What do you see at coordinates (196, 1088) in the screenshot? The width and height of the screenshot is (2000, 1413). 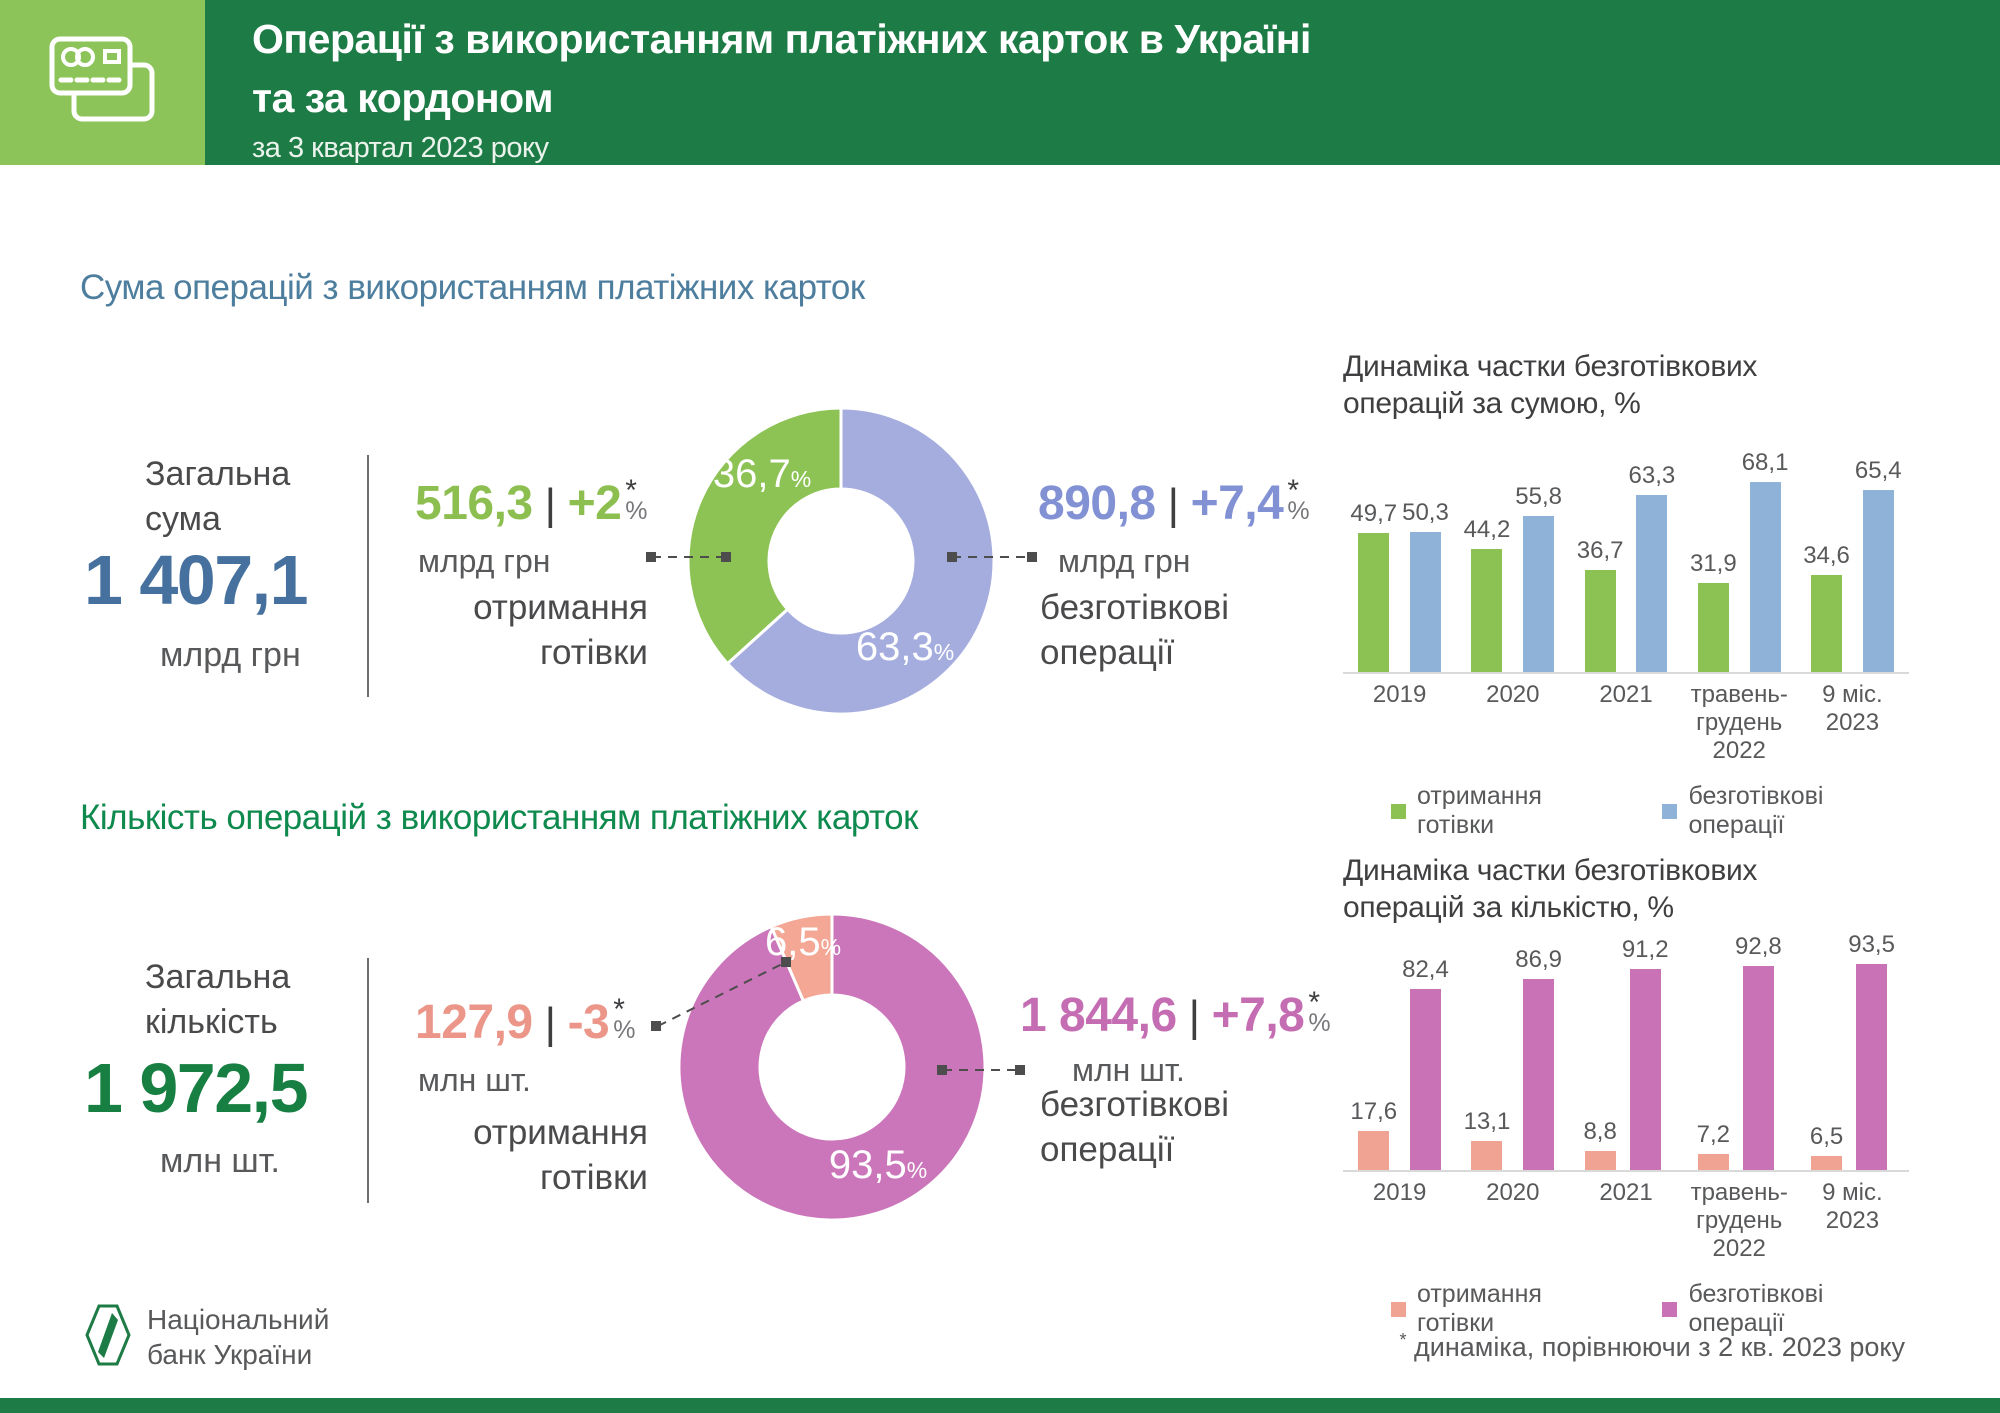 I see `total-count-value: 1 972,5` at bounding box center [196, 1088].